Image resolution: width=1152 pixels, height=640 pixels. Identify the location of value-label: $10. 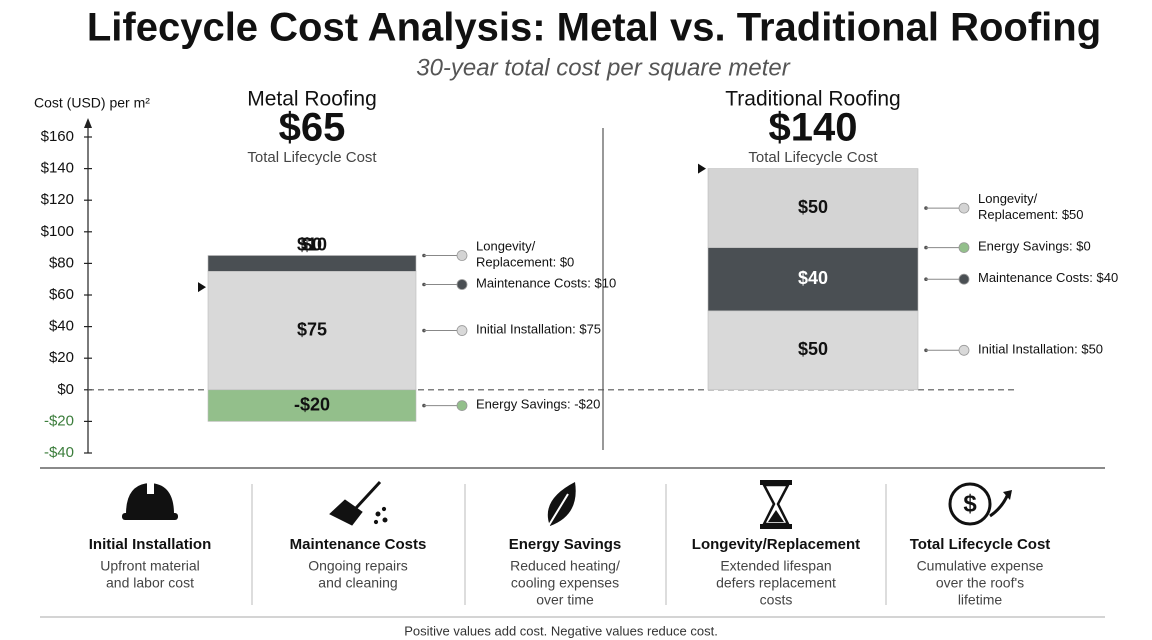
(312, 244).